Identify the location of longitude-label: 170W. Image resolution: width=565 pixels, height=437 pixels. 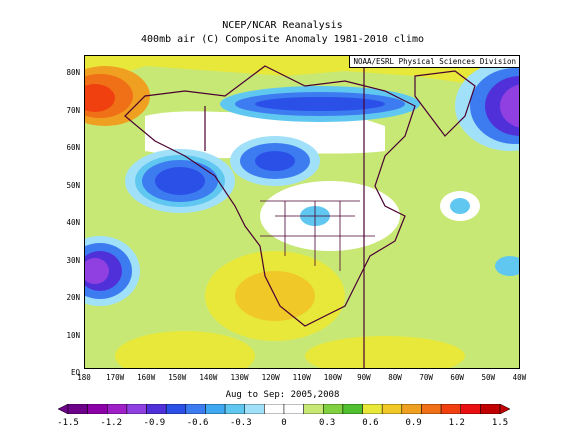
(115, 377).